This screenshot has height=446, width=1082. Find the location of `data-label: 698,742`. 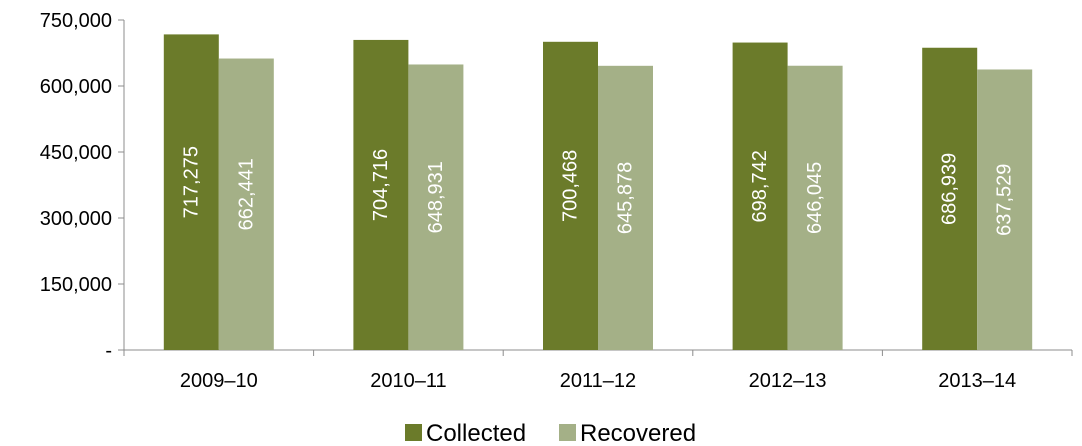

data-label: 698,742 is located at coordinates (760, 186).